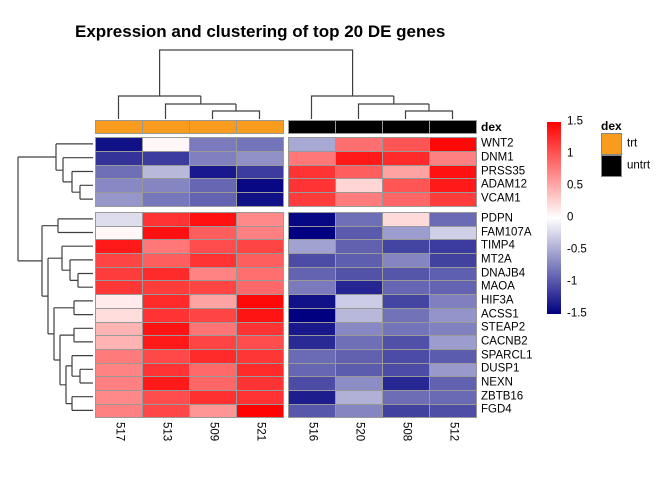 The width and height of the screenshot is (672, 480). I want to click on gene-label: FAM107A, so click(506, 231).